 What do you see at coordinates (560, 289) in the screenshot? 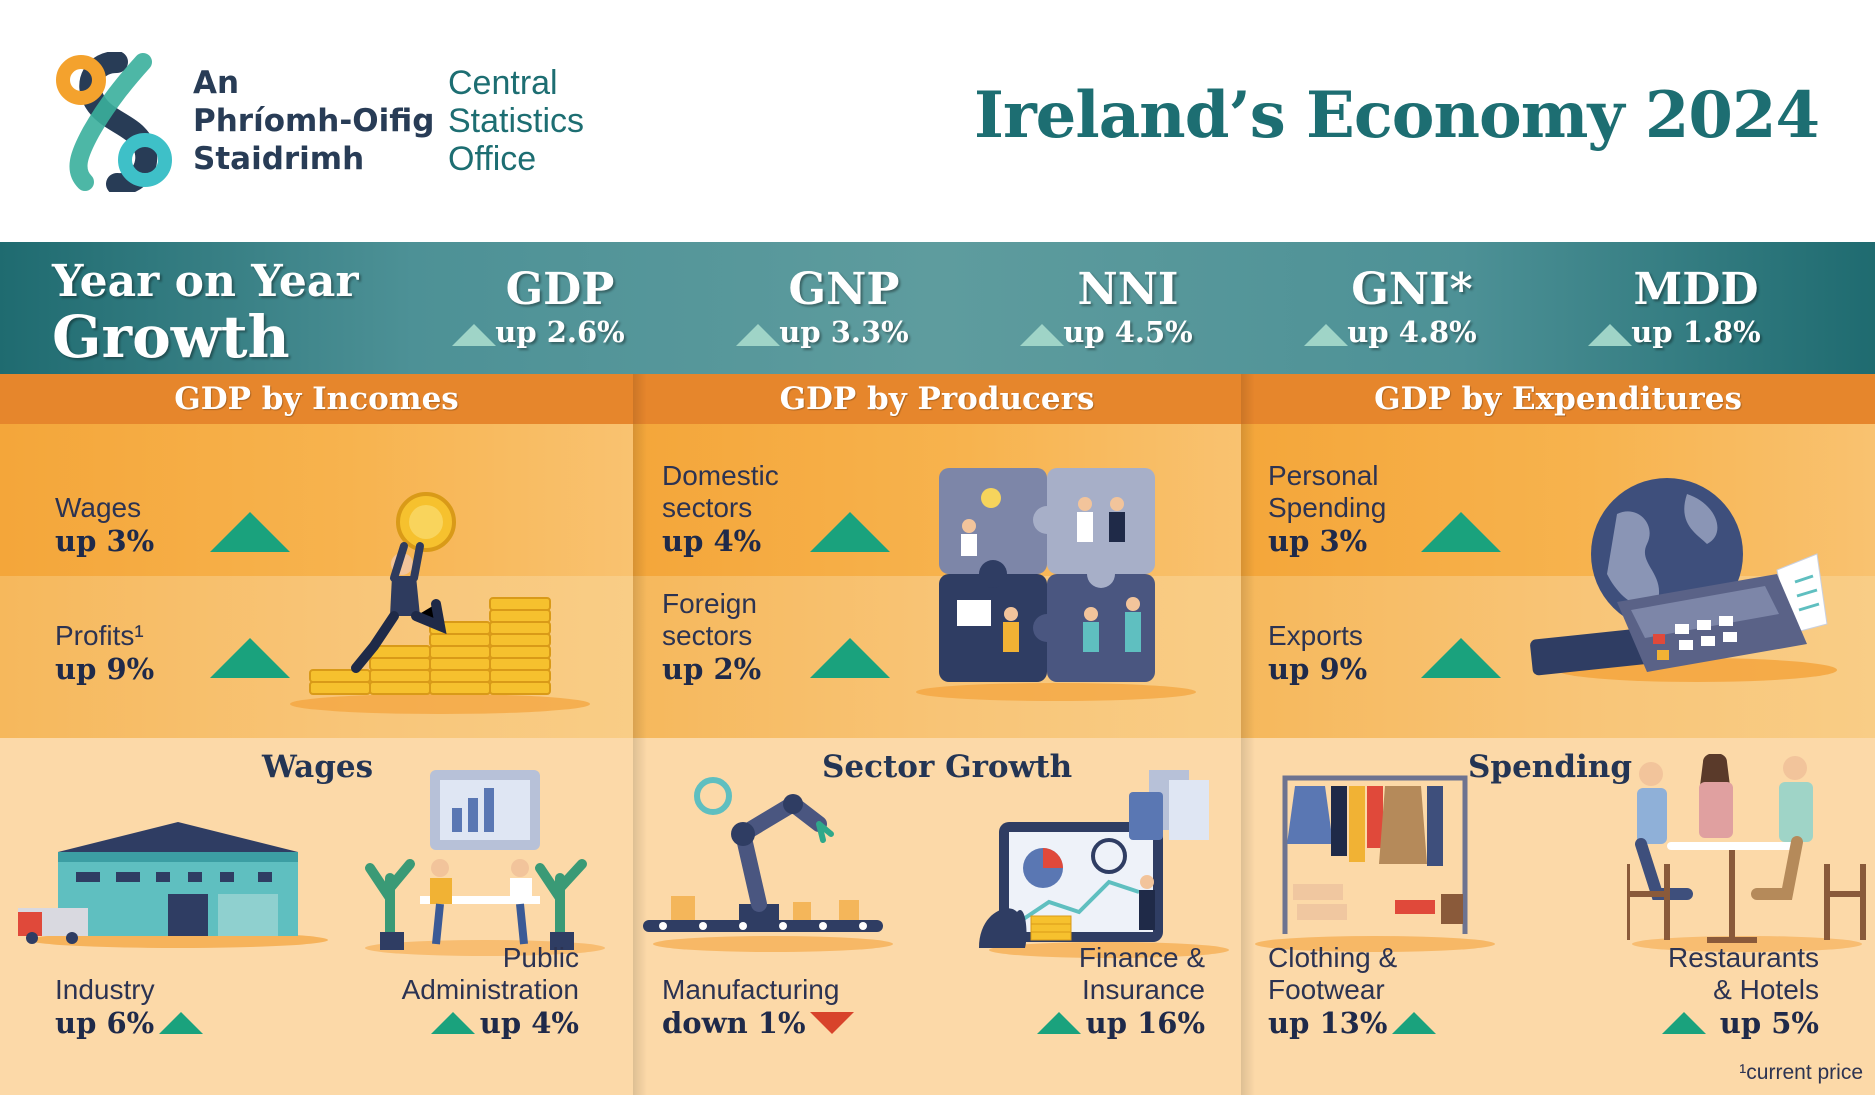
I see `metric-name: GDP` at bounding box center [560, 289].